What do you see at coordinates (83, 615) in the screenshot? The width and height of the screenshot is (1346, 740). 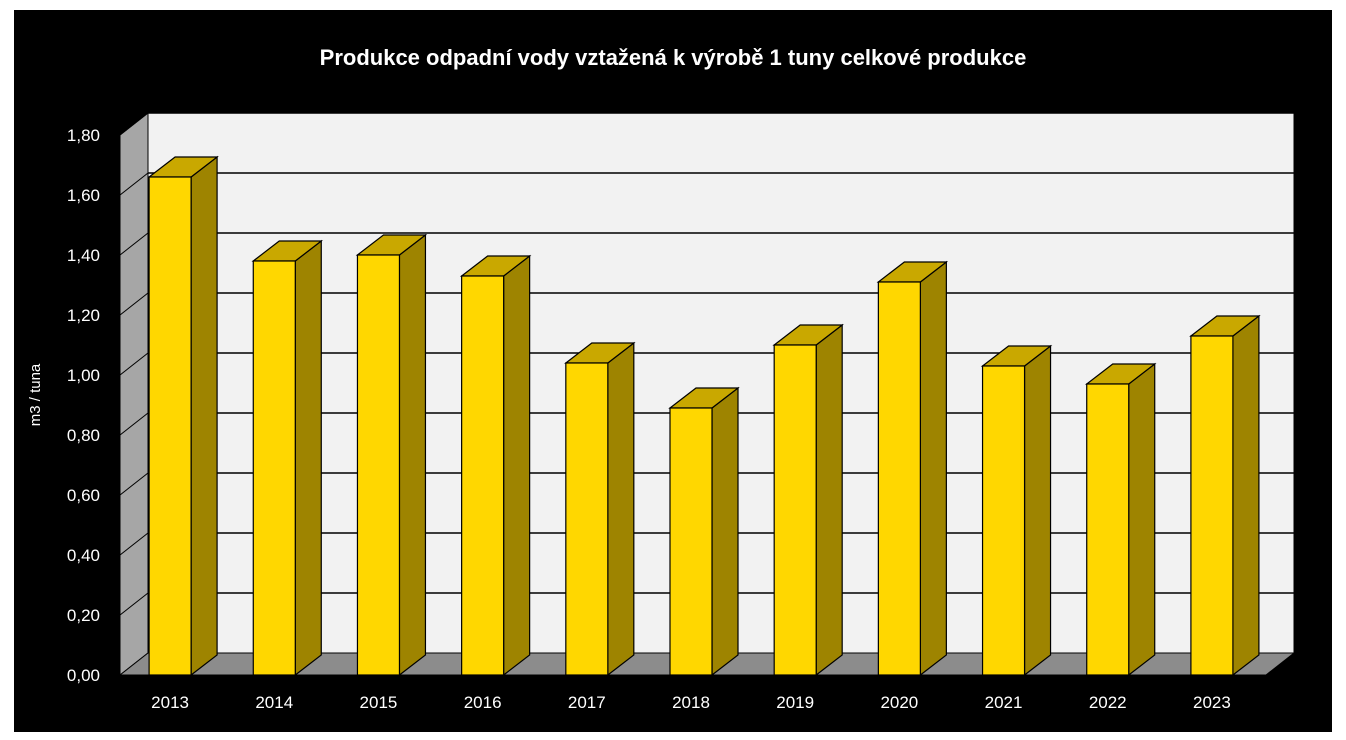 I see `y-tick-label: 0,20` at bounding box center [83, 615].